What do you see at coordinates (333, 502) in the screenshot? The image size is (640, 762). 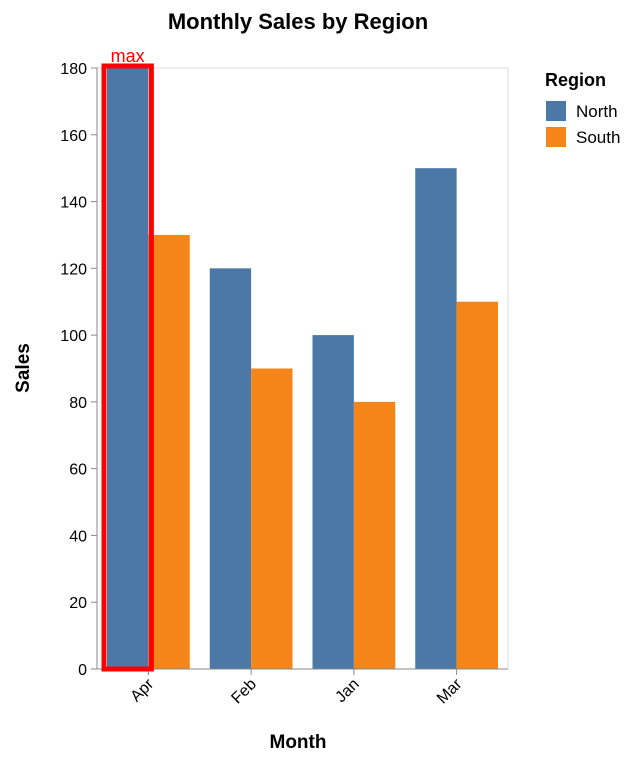 I see `bar-north-jan` at bounding box center [333, 502].